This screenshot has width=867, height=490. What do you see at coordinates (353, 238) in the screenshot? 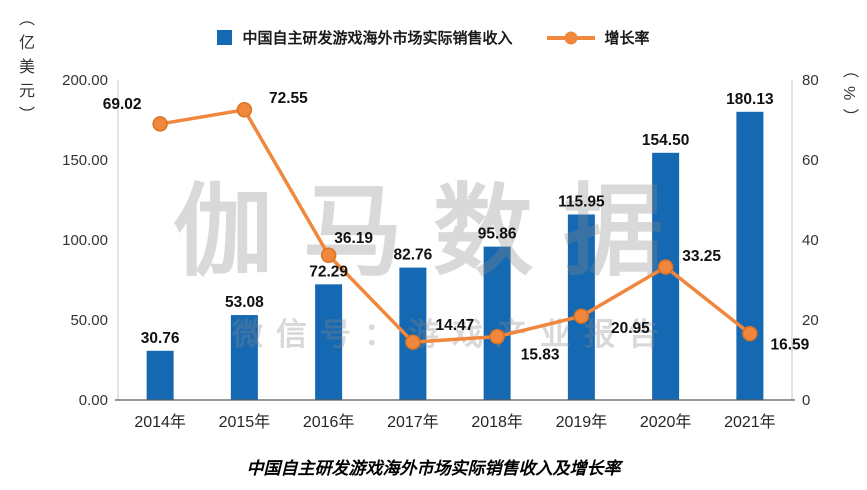
I see `line-value-label: 36.19` at bounding box center [353, 238].